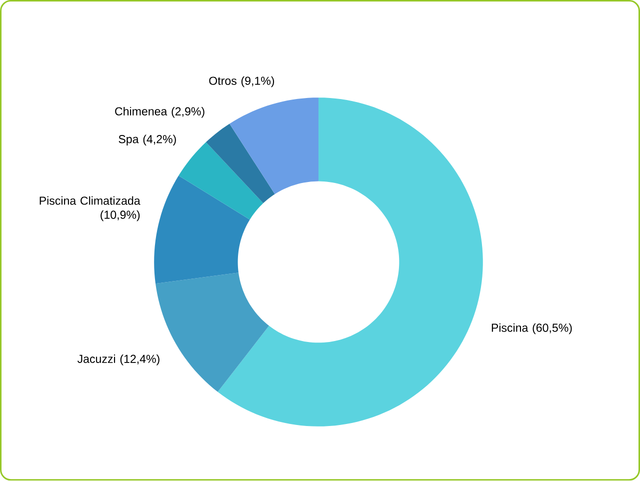 The height and width of the screenshot is (481, 640). What do you see at coordinates (118, 360) in the screenshot?
I see `slice-label: Jacuzzi (12,4%)` at bounding box center [118, 360].